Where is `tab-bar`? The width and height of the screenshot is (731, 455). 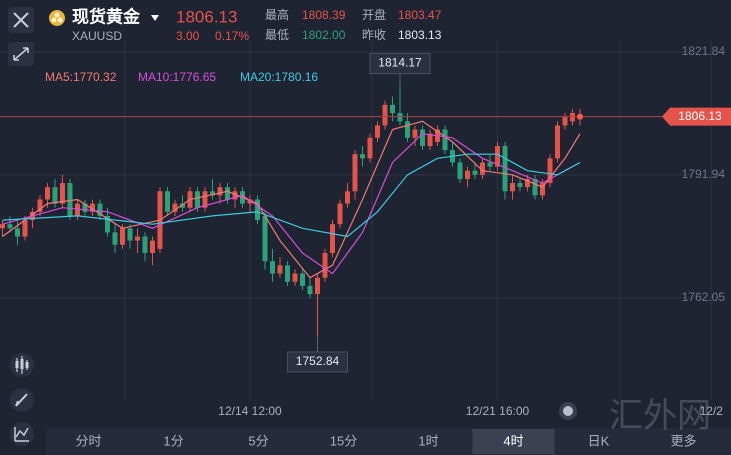 tab-bar is located at coordinates (388, 441).